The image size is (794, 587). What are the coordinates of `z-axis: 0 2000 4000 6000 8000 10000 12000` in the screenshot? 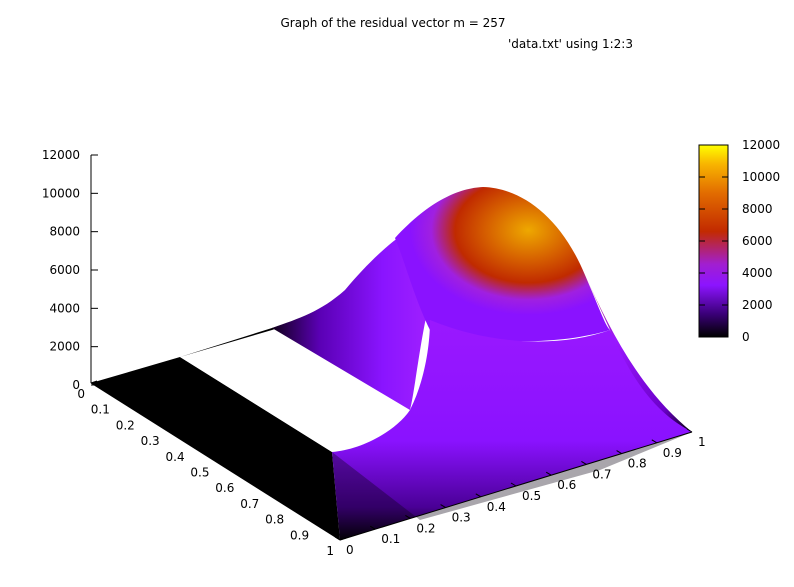 It's located at (70, 270).